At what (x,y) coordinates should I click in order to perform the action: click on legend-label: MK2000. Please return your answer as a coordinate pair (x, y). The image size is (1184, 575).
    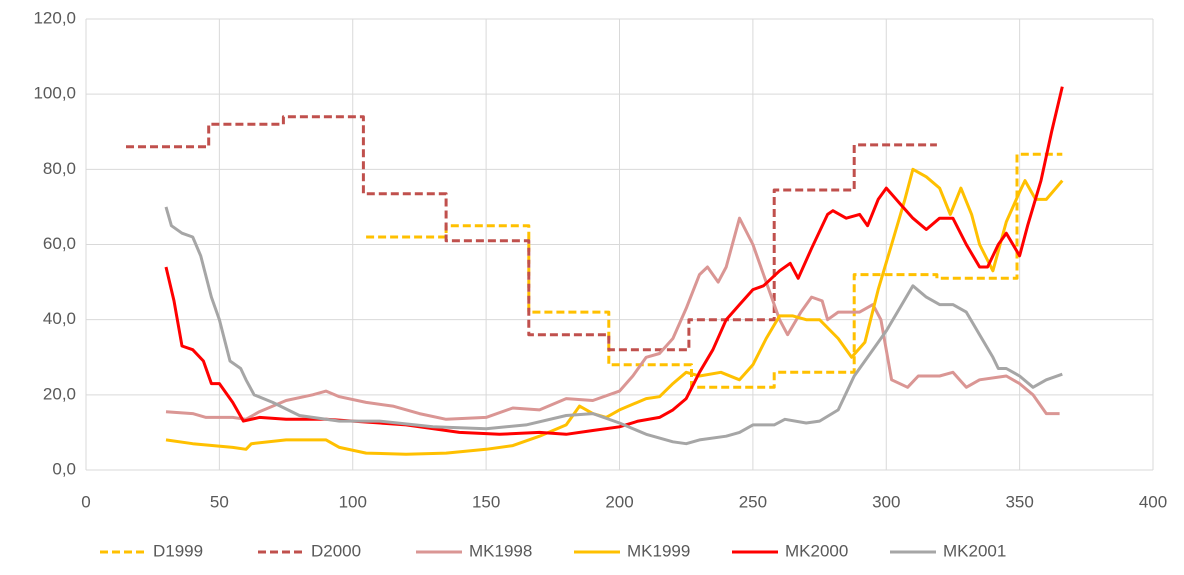
    Looking at the image, I should click on (816, 550).